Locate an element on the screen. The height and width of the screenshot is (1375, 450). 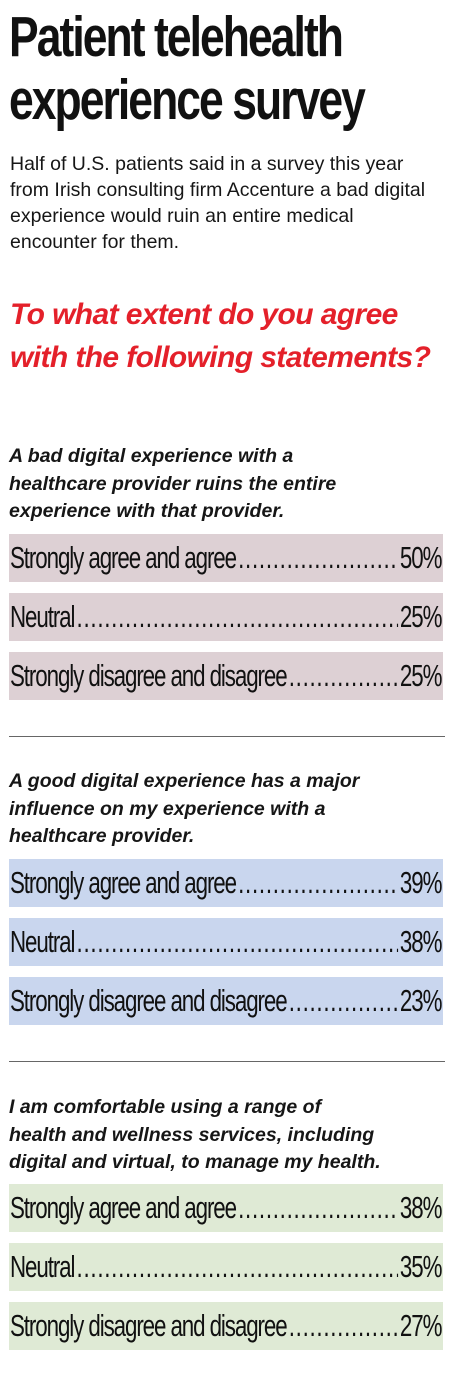
row-value: 39% is located at coordinates (421, 882).